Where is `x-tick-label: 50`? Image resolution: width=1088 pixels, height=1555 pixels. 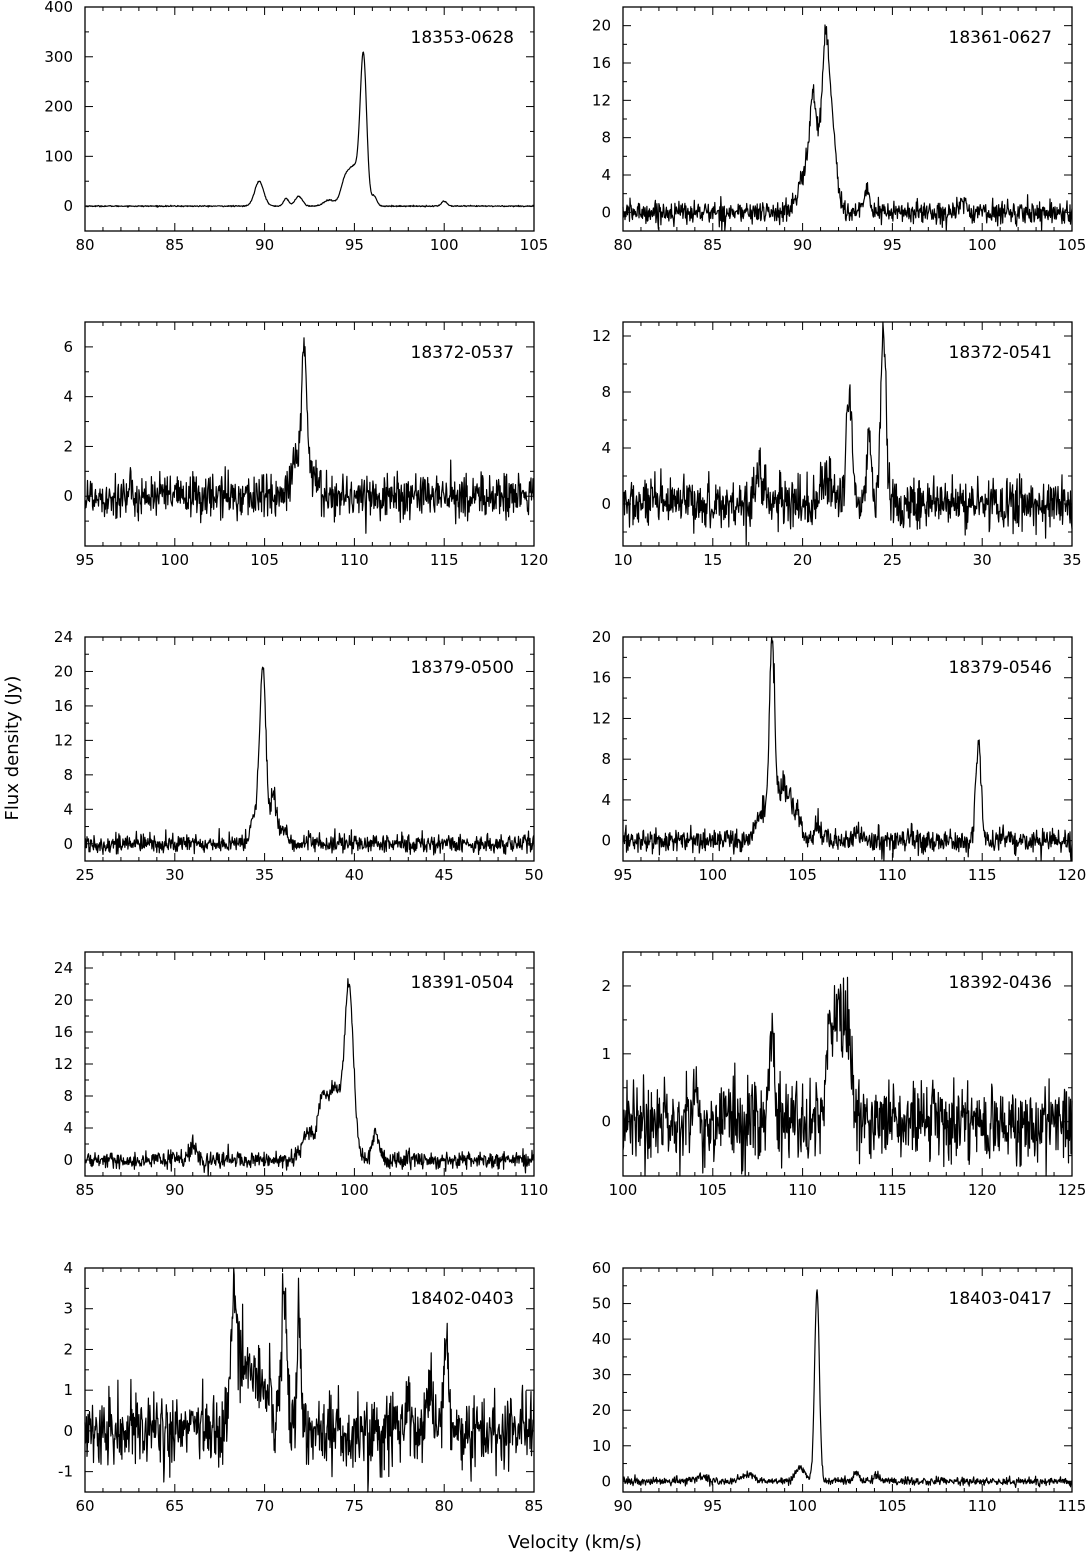 x-tick-label: 50 is located at coordinates (533, 875).